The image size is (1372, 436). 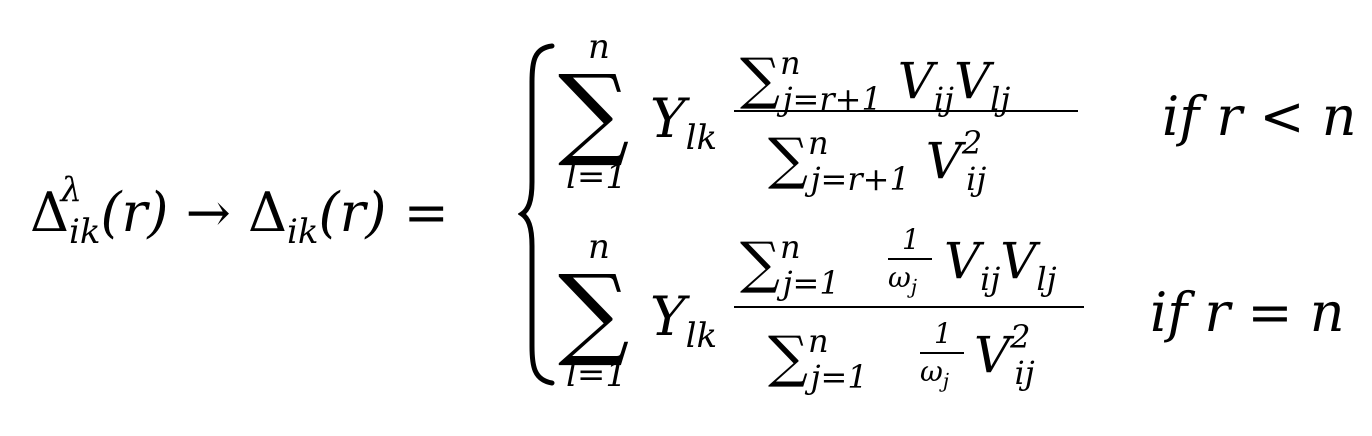 I want to click on case1-sum-lower: l=1, so click(x=596, y=177).